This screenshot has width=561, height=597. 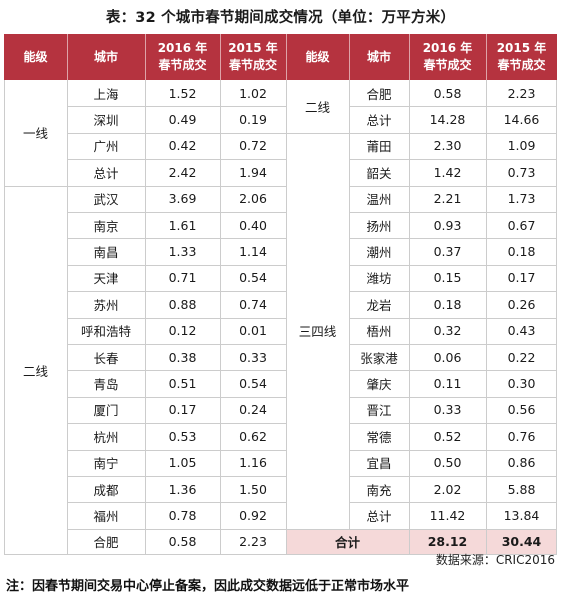 I want to click on value-2015-cell: 5.88, so click(x=521, y=489).